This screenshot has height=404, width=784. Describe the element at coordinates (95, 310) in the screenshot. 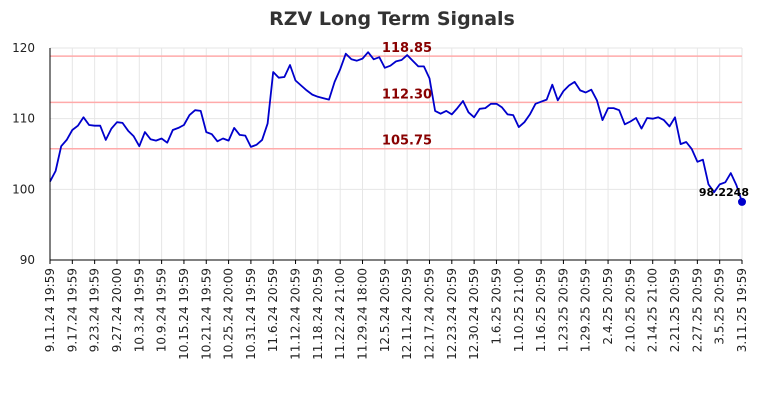

I see `x-tick-label: 9.23.24 19:59` at that location.